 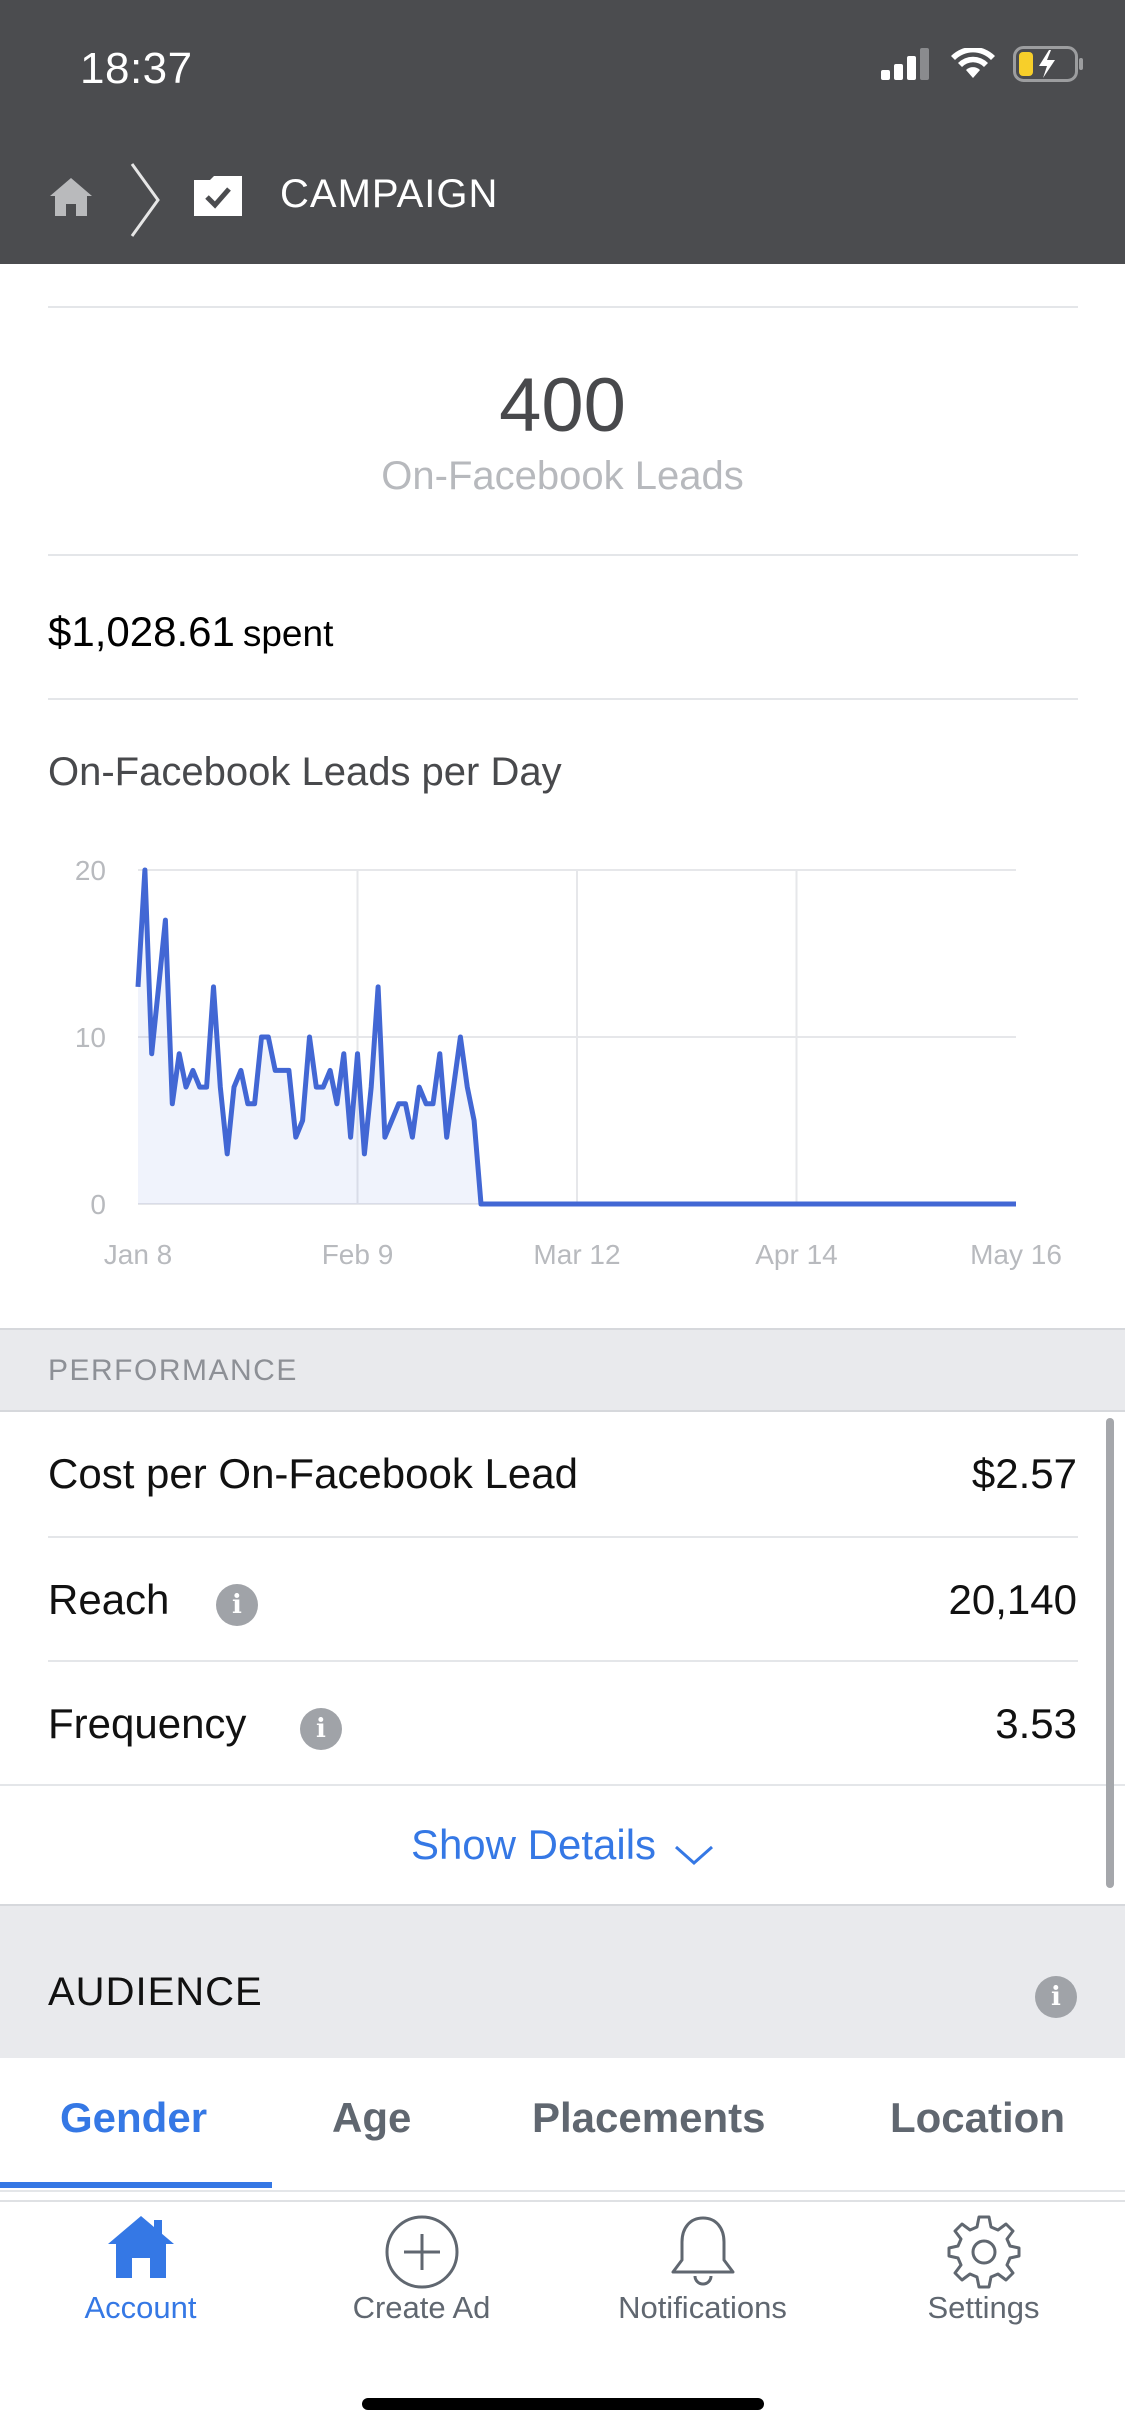 I want to click on metric-row-frequency: Frequency i 3.53, so click(x=562, y=1724).